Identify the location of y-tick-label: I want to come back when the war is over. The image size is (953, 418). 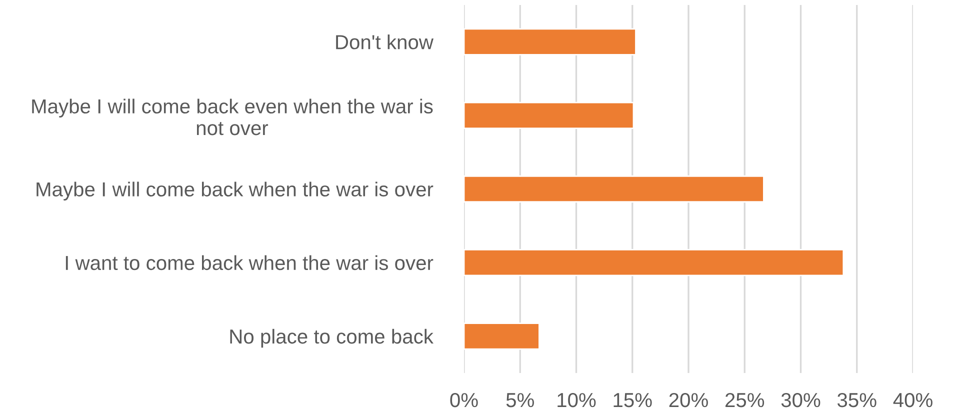
(250, 262).